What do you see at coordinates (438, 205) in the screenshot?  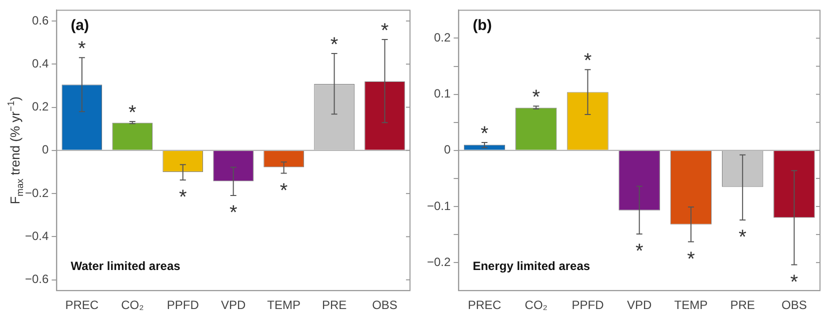 I see `y-tick-label: −0.1` at bounding box center [438, 205].